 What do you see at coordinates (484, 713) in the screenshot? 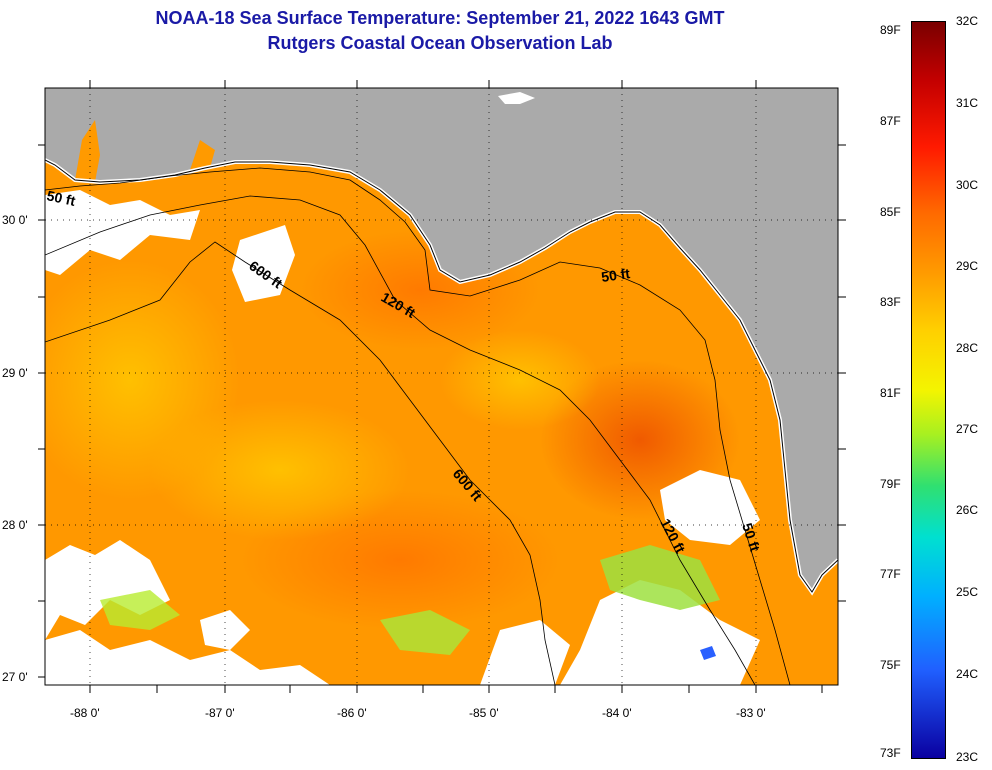
I see `lon-label: -85 0'` at bounding box center [484, 713].